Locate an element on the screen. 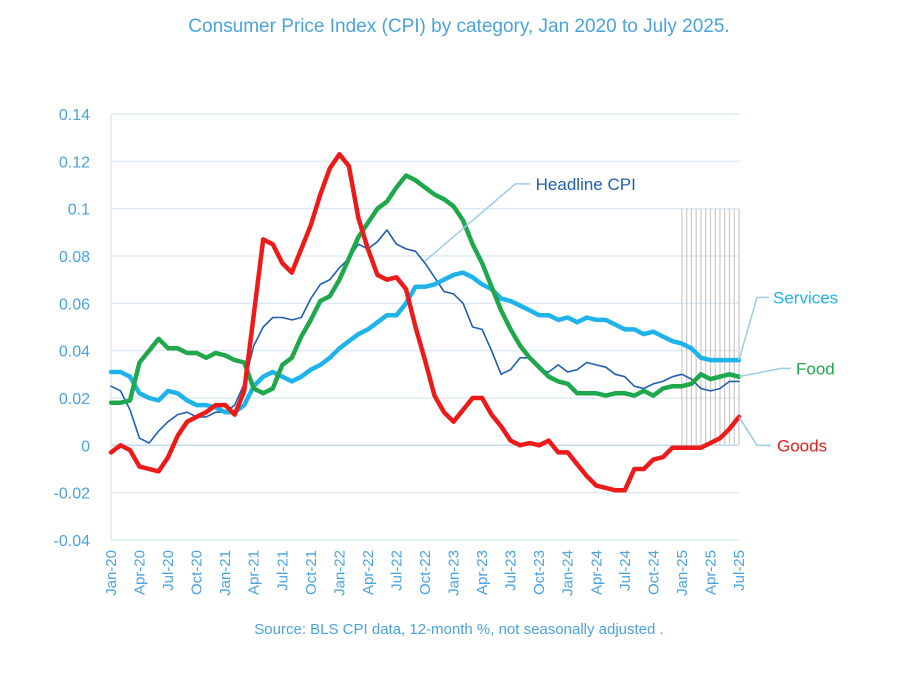 The image size is (918, 690). label-goods: Goods is located at coordinates (802, 445).